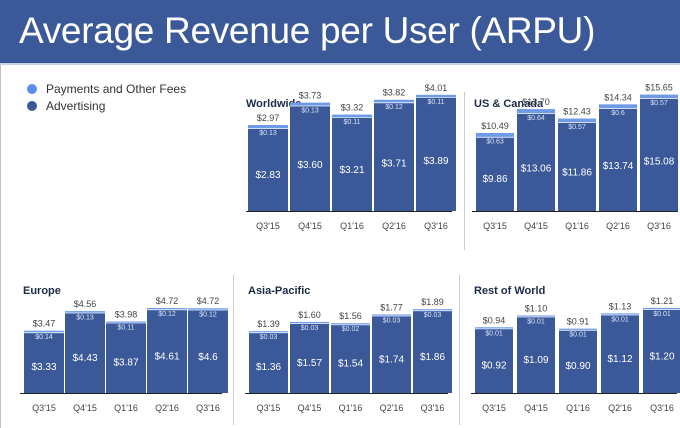 Image resolution: width=680 pixels, height=428 pixels. Describe the element at coordinates (662, 301) in the screenshot. I see `data-label-total: $1.21` at that location.